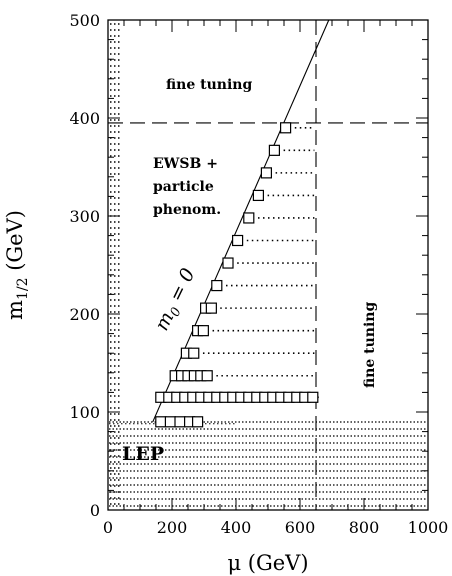  Describe the element at coordinates (364, 527) in the screenshot. I see `x-tick-label: 800` at that location.